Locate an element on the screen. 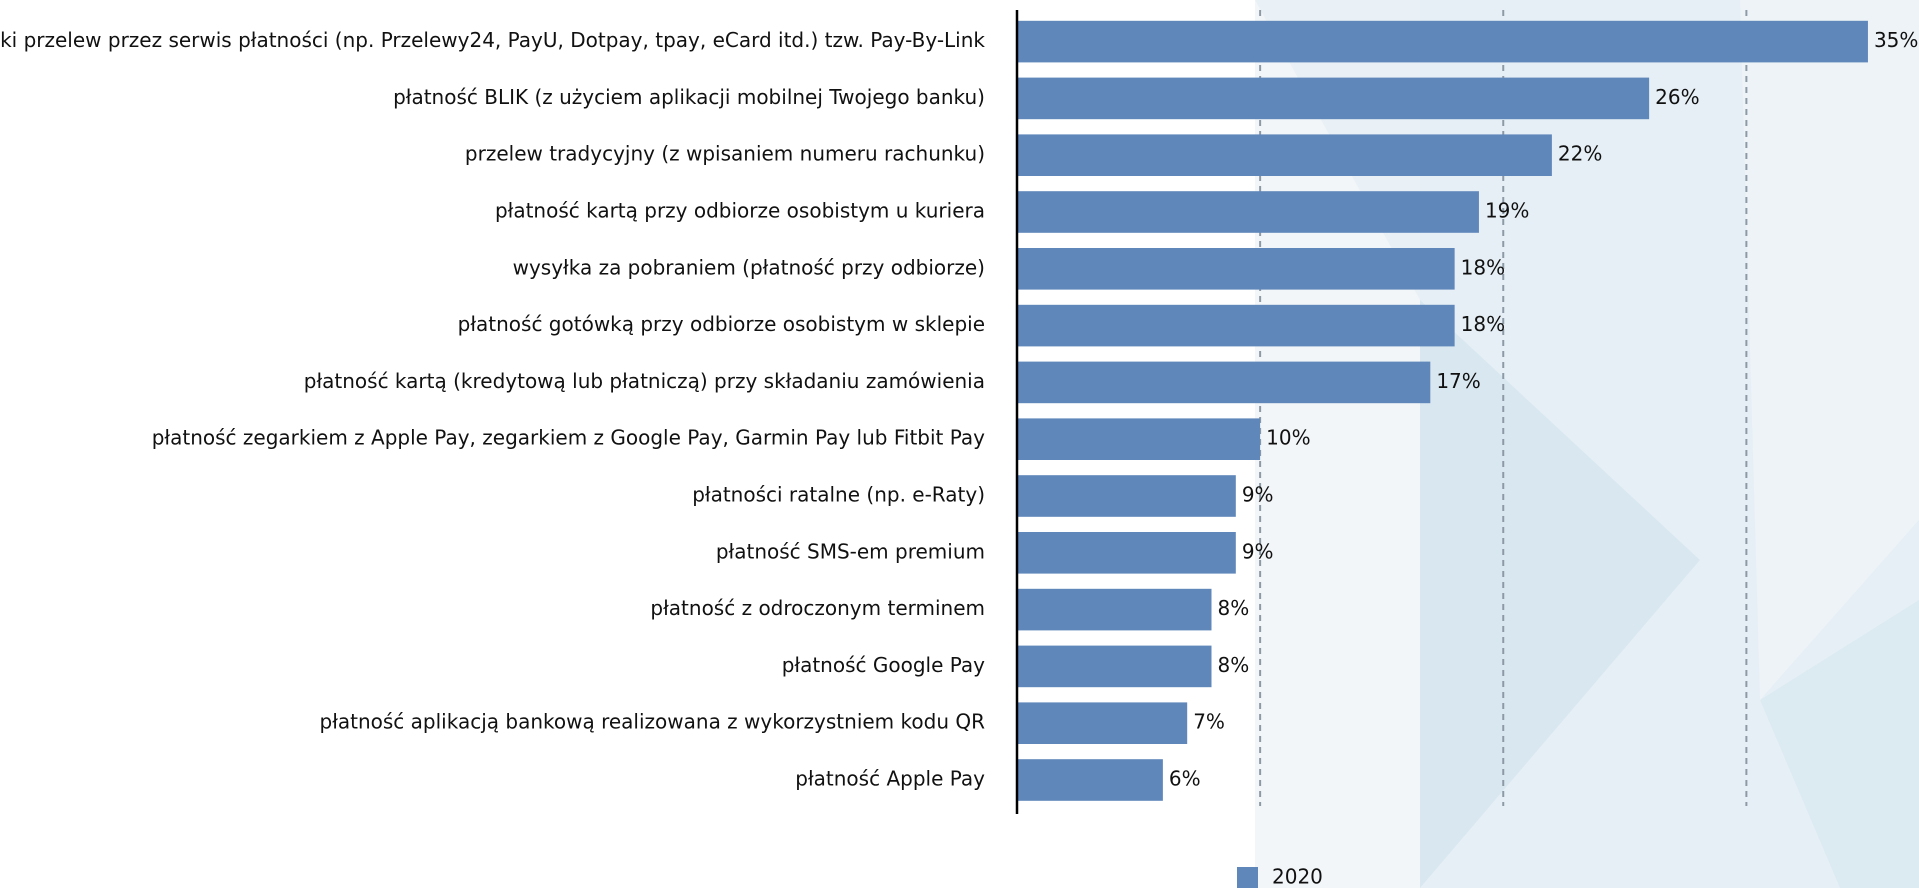 The width and height of the screenshot is (1919, 888). legend-swatch is located at coordinates (1247, 877).